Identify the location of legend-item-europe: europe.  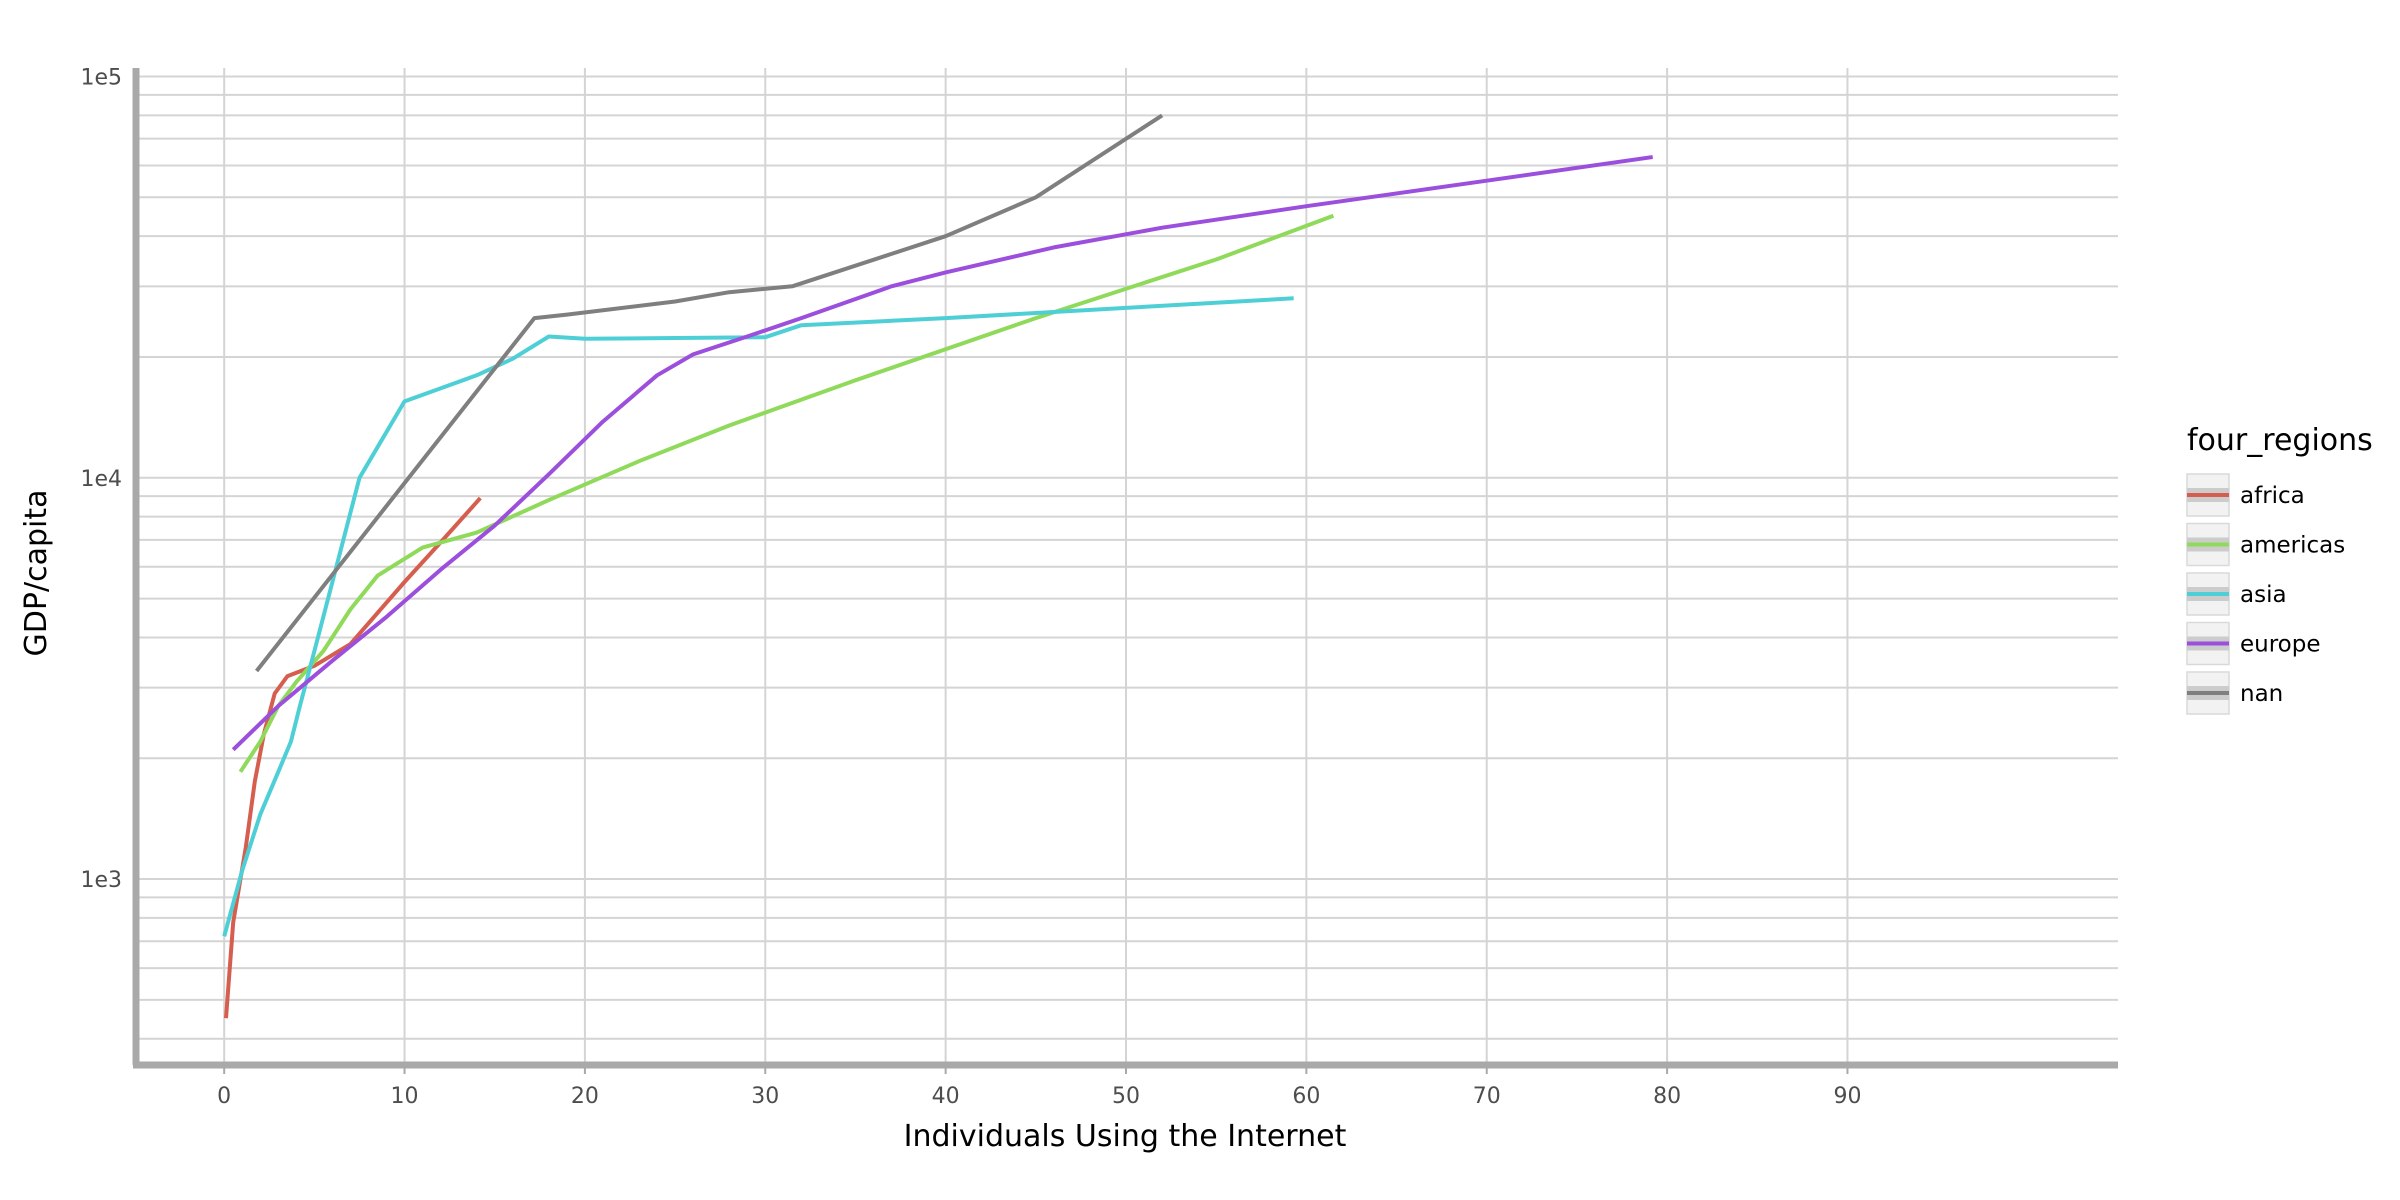
(2253, 643).